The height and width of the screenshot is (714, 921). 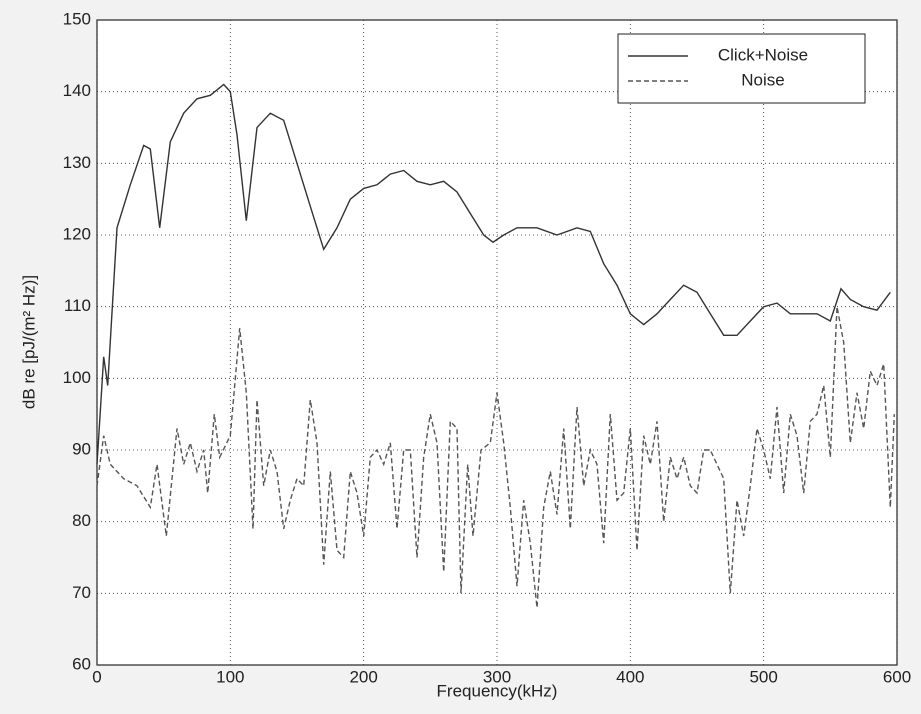 I want to click on y-axis-label: dB re [pJ/(m² Hz)], so click(x=28, y=342).